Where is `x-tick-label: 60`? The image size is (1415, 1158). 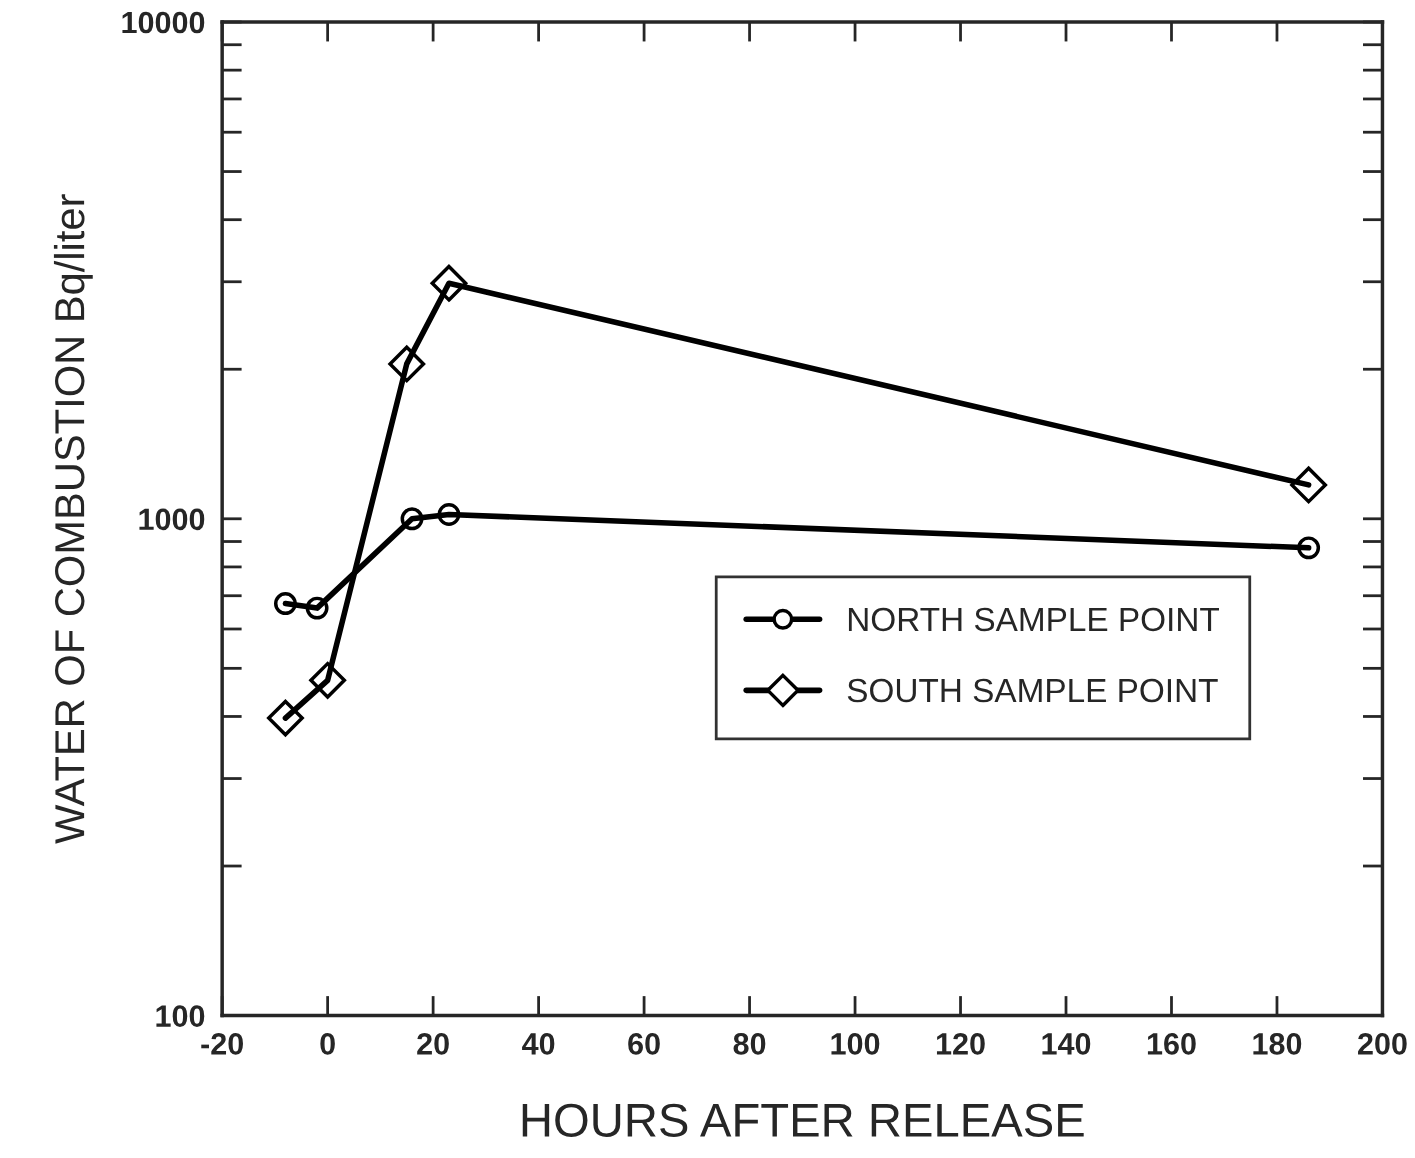 x-tick-label: 60 is located at coordinates (644, 1044).